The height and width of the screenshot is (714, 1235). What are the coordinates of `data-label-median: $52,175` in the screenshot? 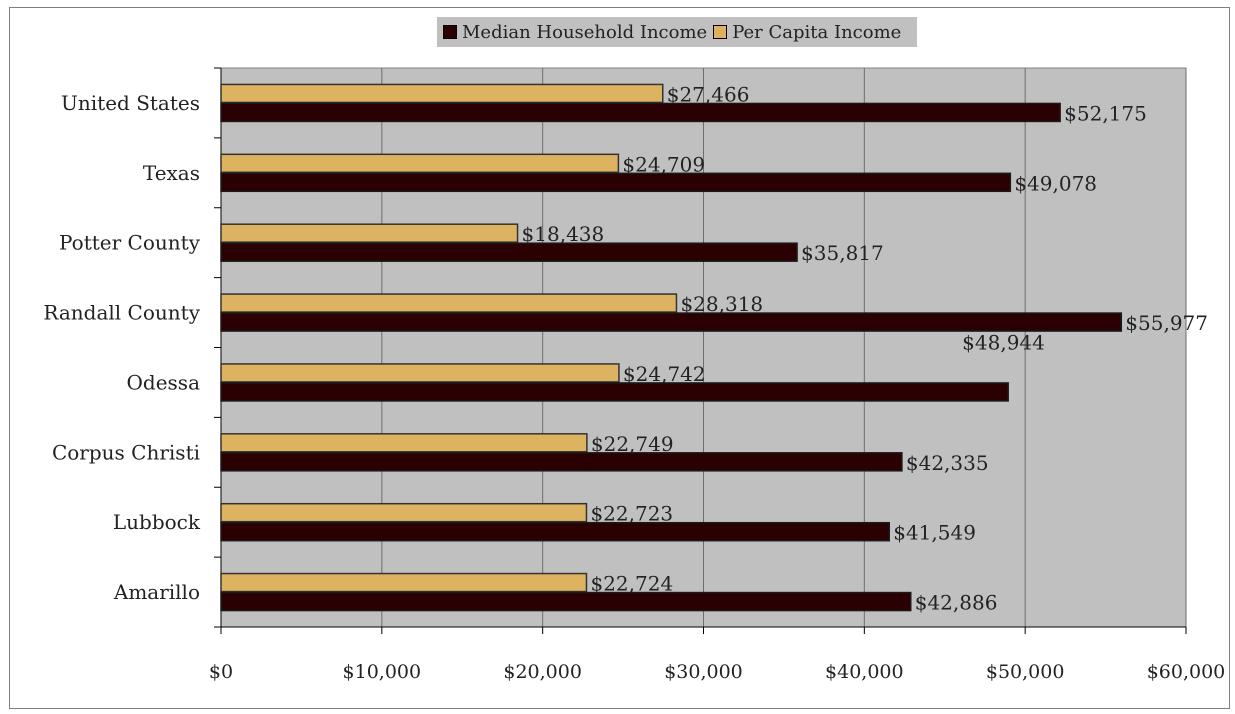 It's located at (1105, 113).